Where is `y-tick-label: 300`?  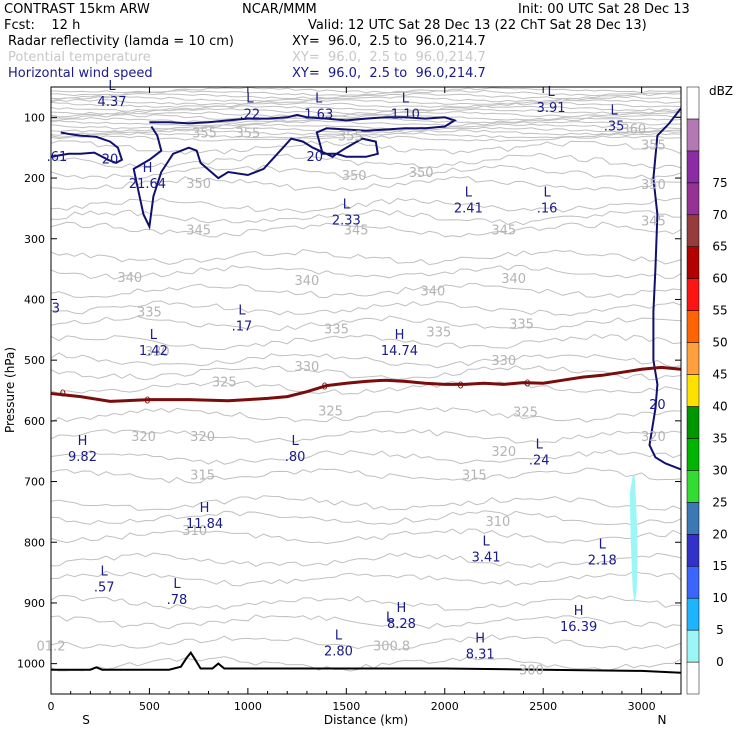
y-tick-label: 300 is located at coordinates (34, 239).